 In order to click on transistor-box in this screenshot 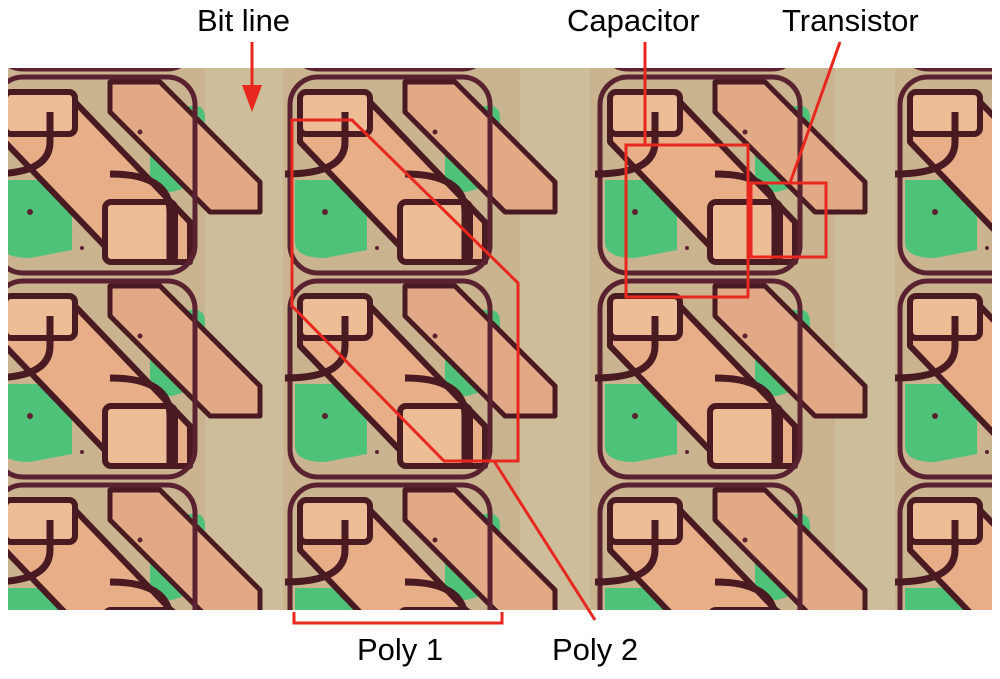, I will do `click(788, 220)`.